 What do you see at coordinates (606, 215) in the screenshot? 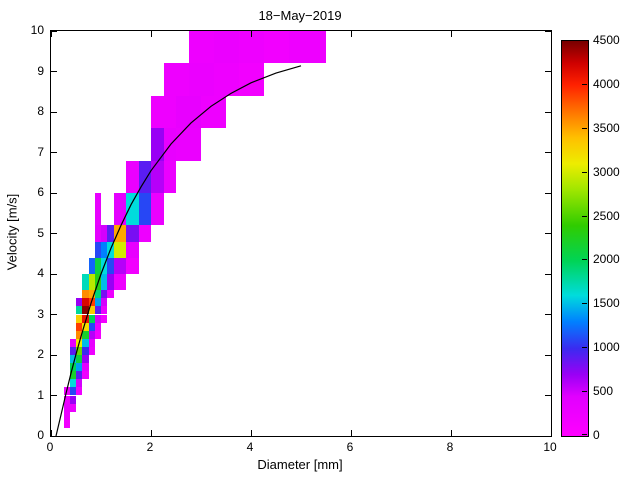
I see `colorbar-tick-label: 2500` at bounding box center [606, 215].